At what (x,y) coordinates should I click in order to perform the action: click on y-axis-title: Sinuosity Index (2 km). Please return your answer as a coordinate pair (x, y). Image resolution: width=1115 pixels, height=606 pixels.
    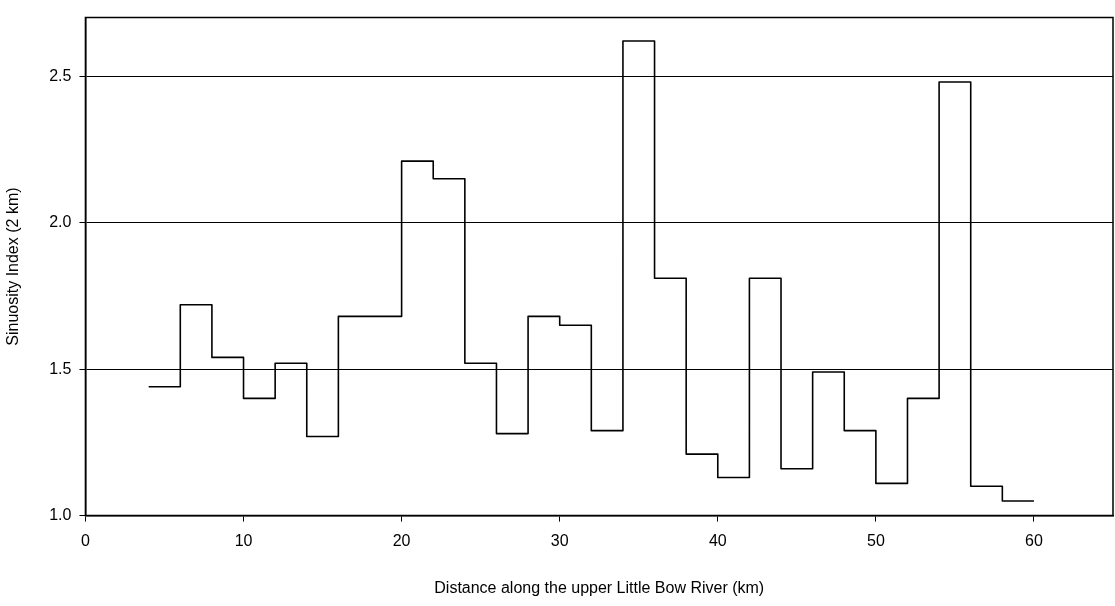
    Looking at the image, I should click on (13, 266).